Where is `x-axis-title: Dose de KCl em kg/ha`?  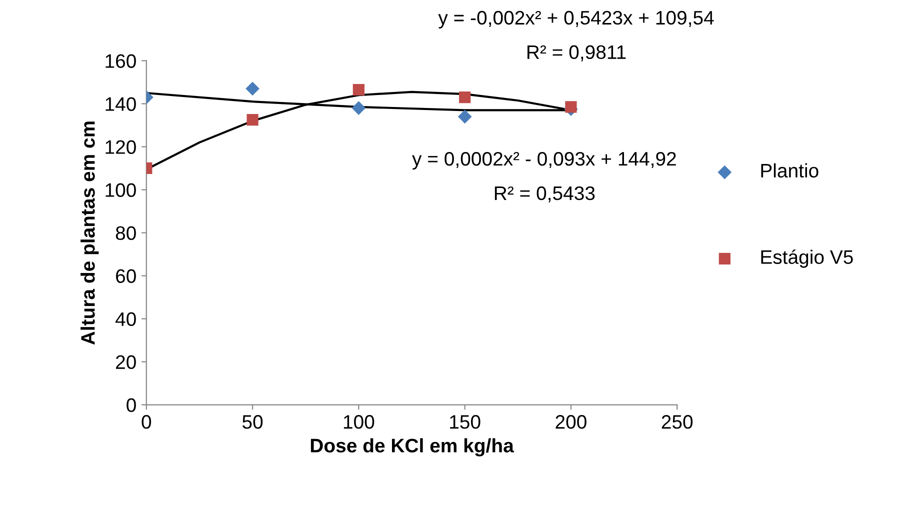
x-axis-title: Dose de KCl em kg/ha is located at coordinates (412, 447).